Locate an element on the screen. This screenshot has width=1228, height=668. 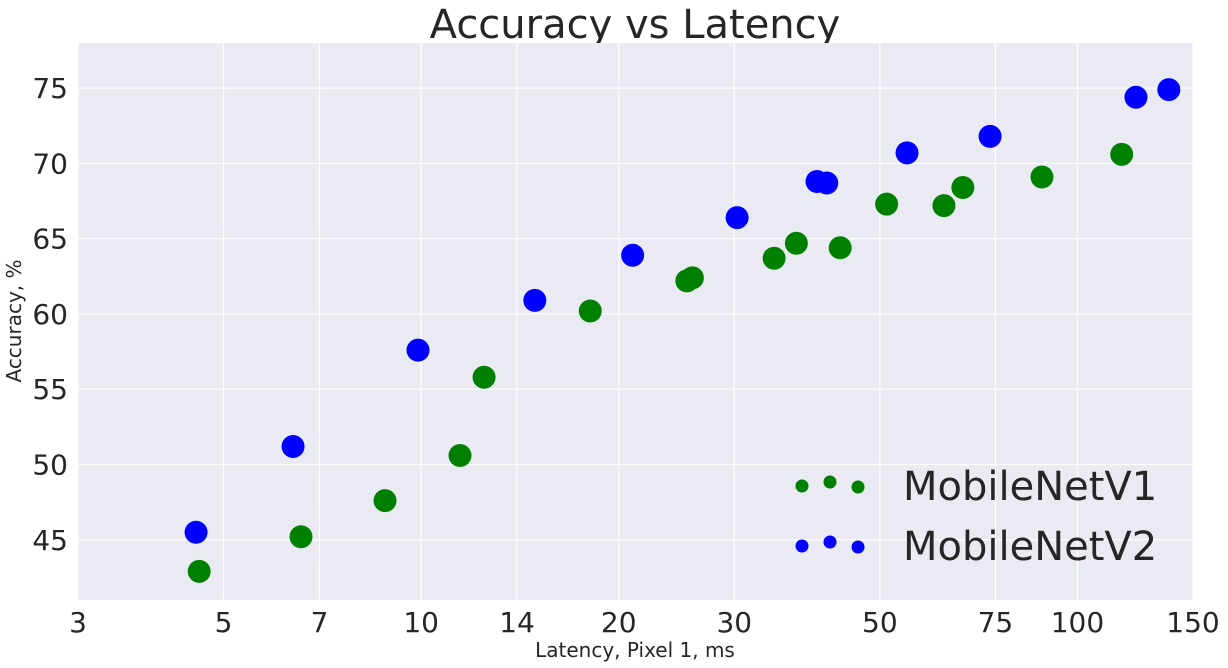
legend-label: MobileNetV1 is located at coordinates (1030, 487).